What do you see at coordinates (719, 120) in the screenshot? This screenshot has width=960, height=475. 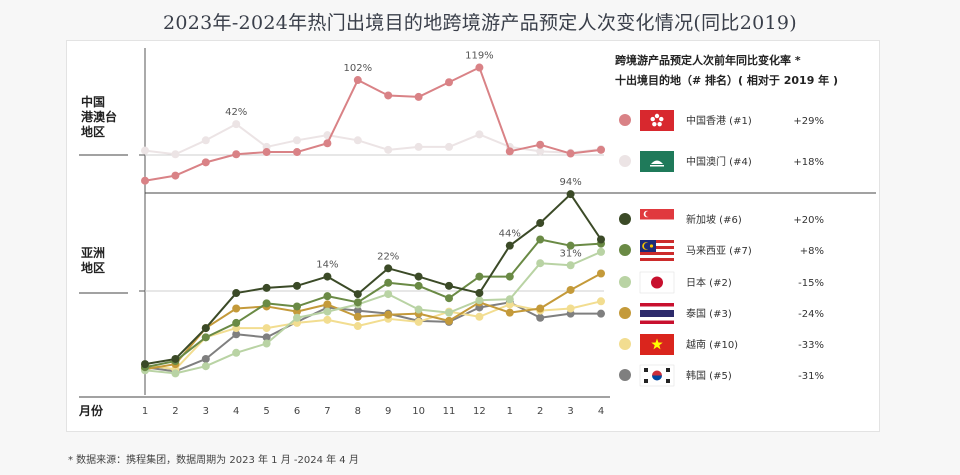 I see `legend-name: 中国香港 (#1)` at bounding box center [719, 120].